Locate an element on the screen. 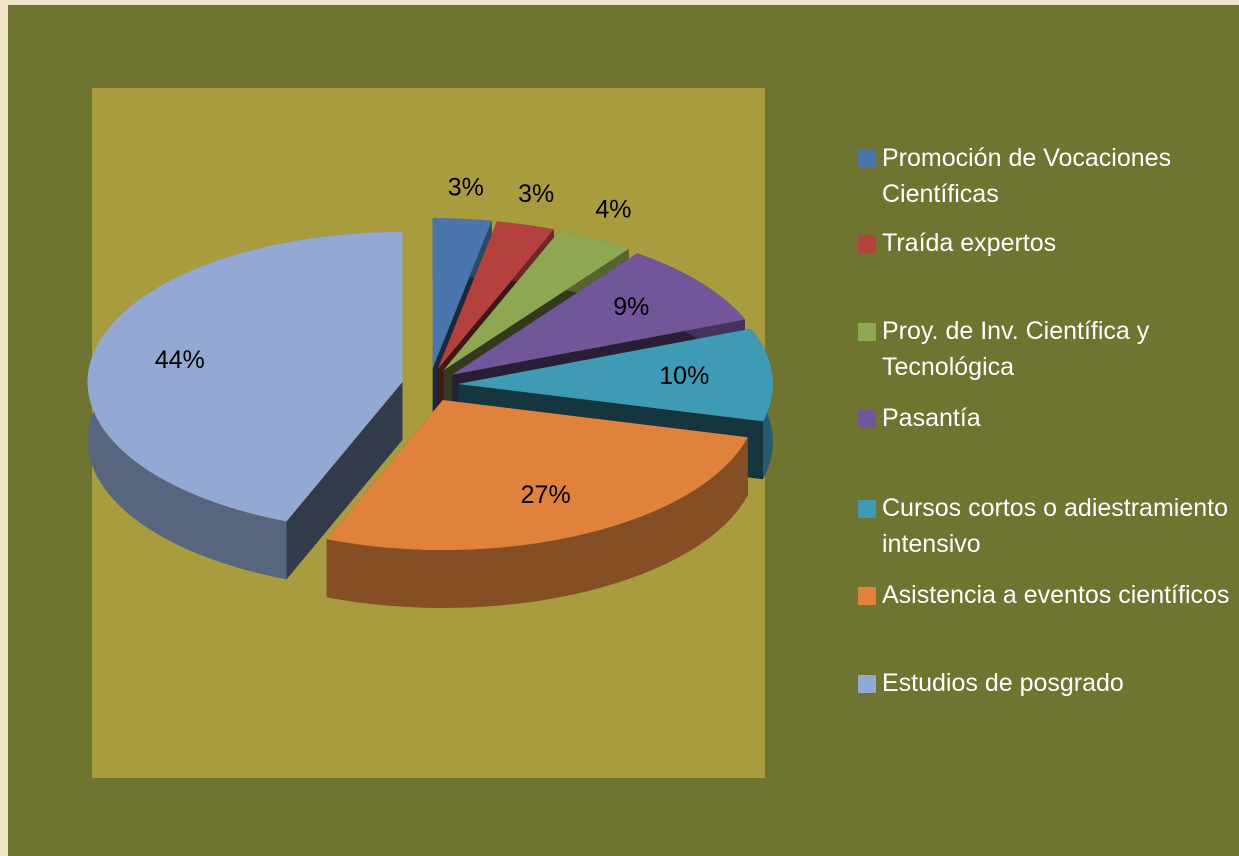 This screenshot has width=1239, height=856. legend-item: Promoción de Vocaciones Científicas is located at coordinates (1048, 176).